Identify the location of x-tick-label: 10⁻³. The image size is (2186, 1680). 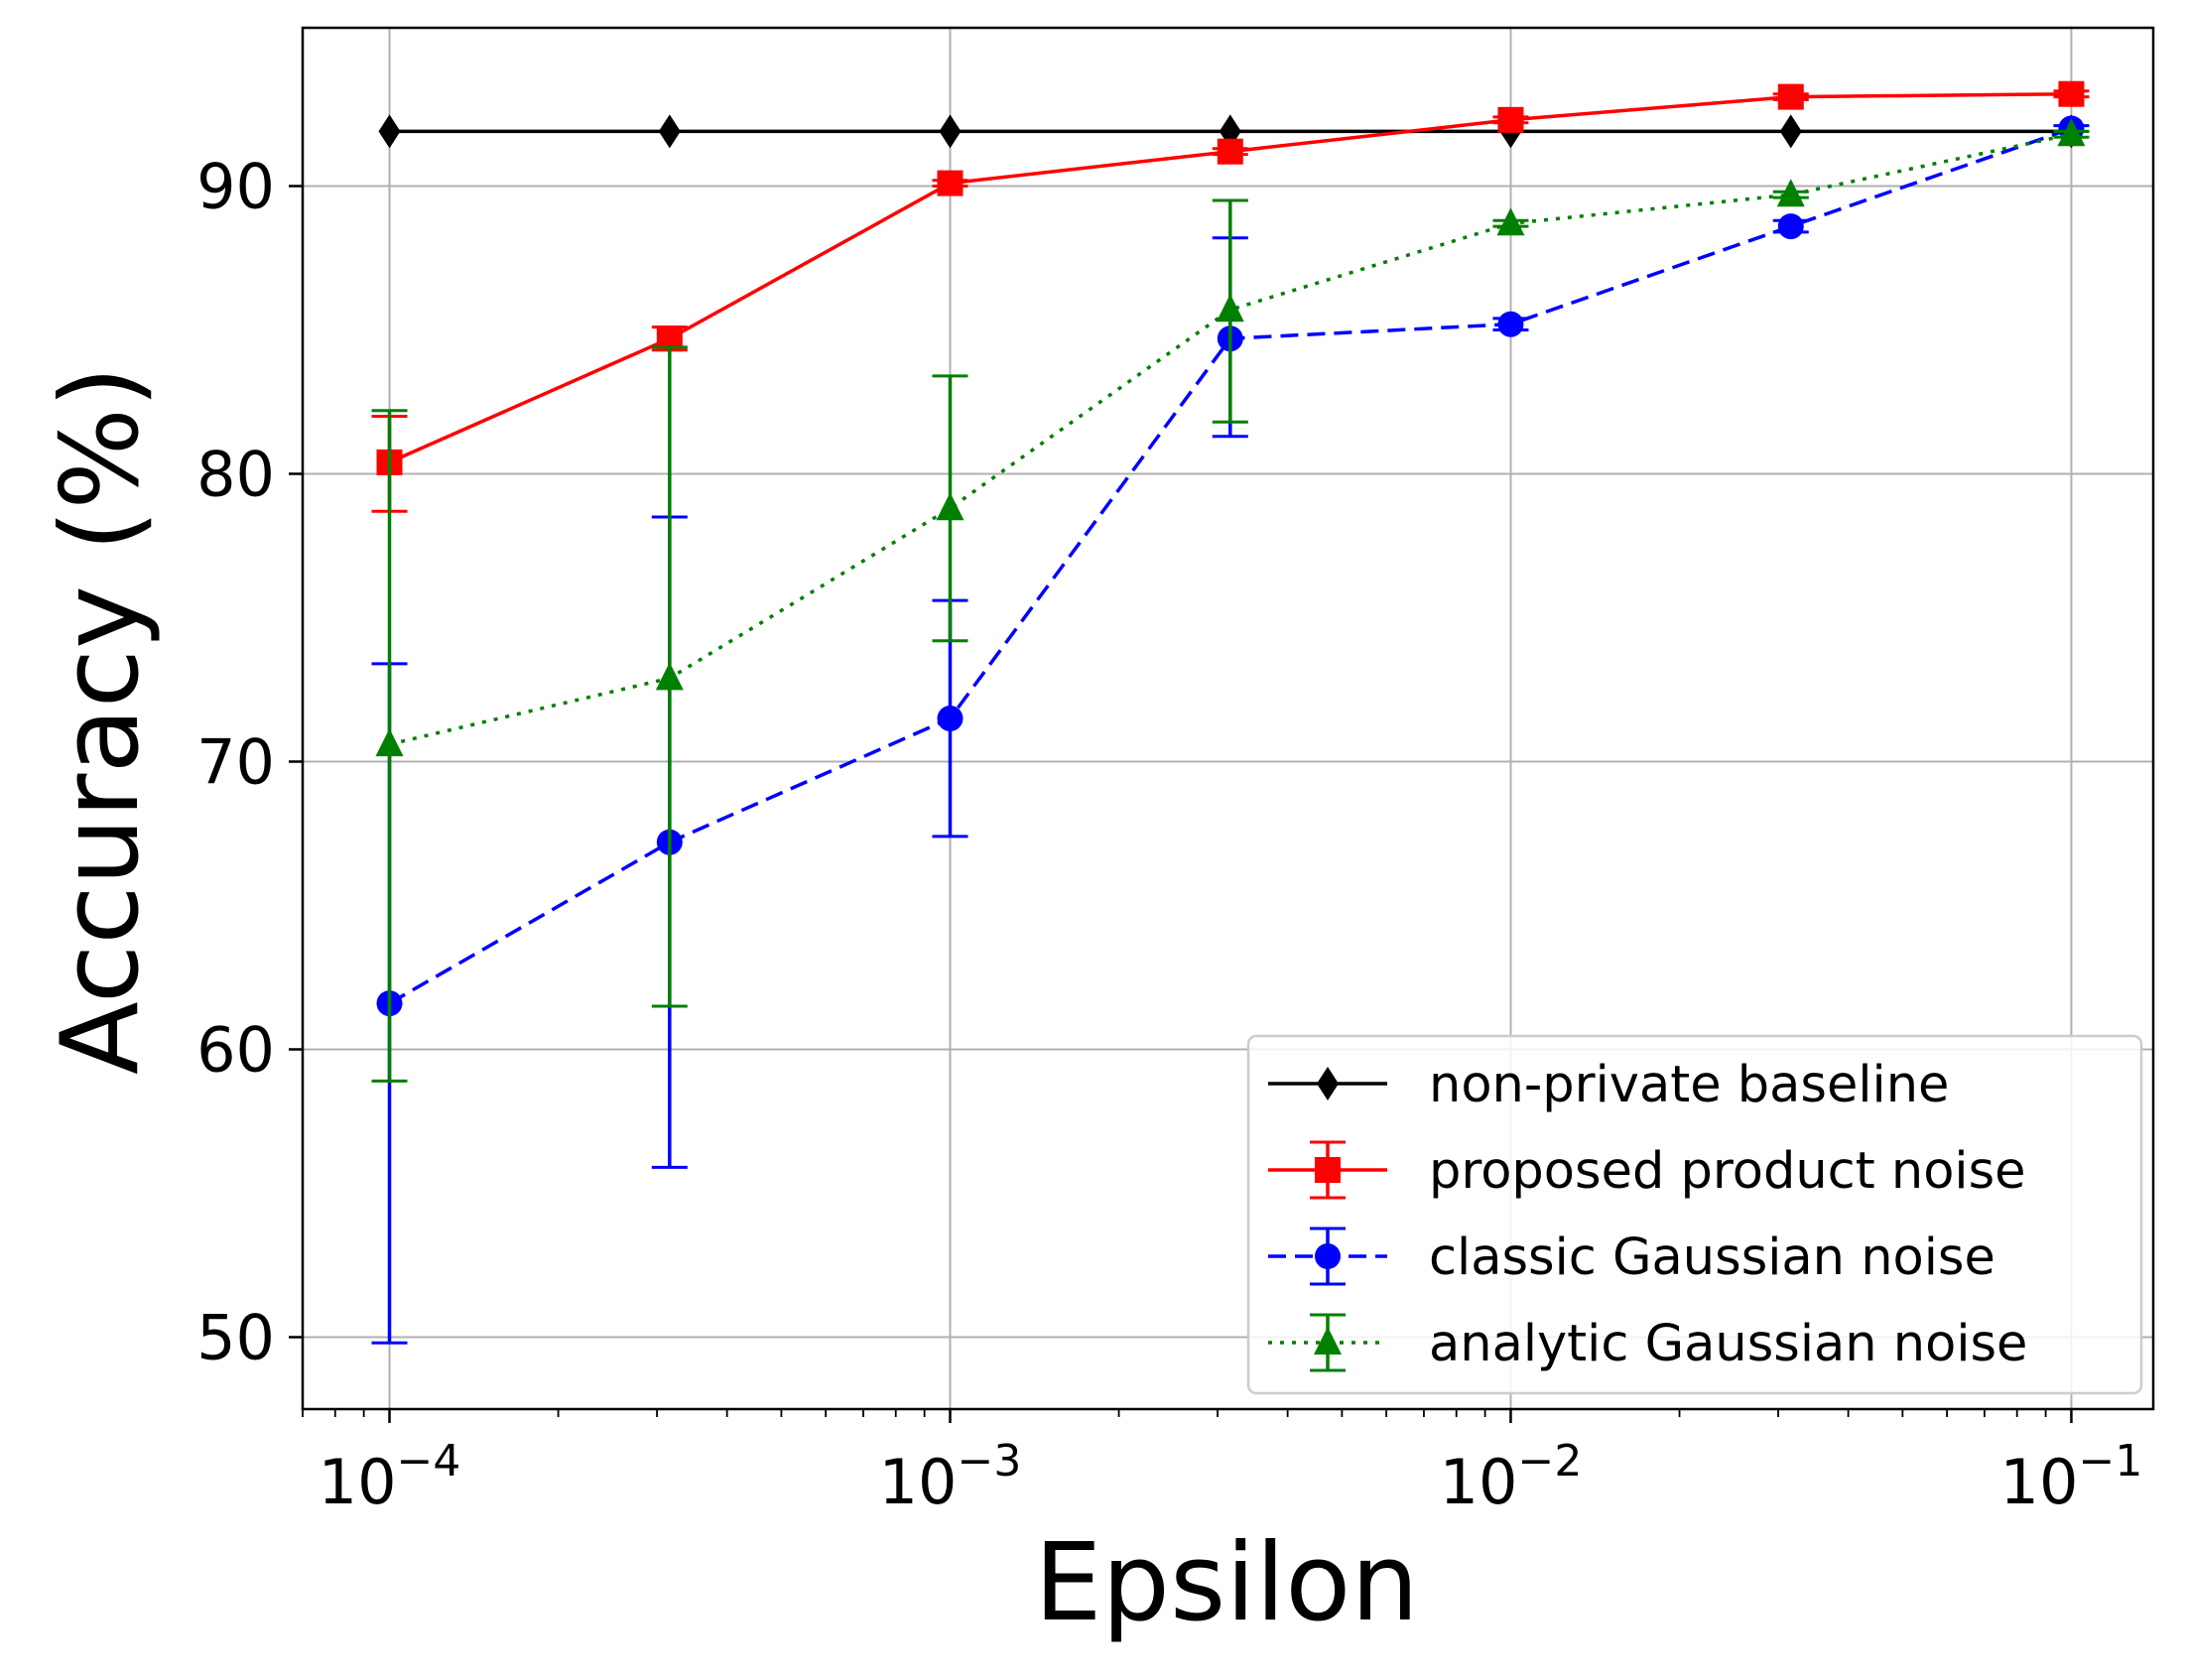
(951, 1477).